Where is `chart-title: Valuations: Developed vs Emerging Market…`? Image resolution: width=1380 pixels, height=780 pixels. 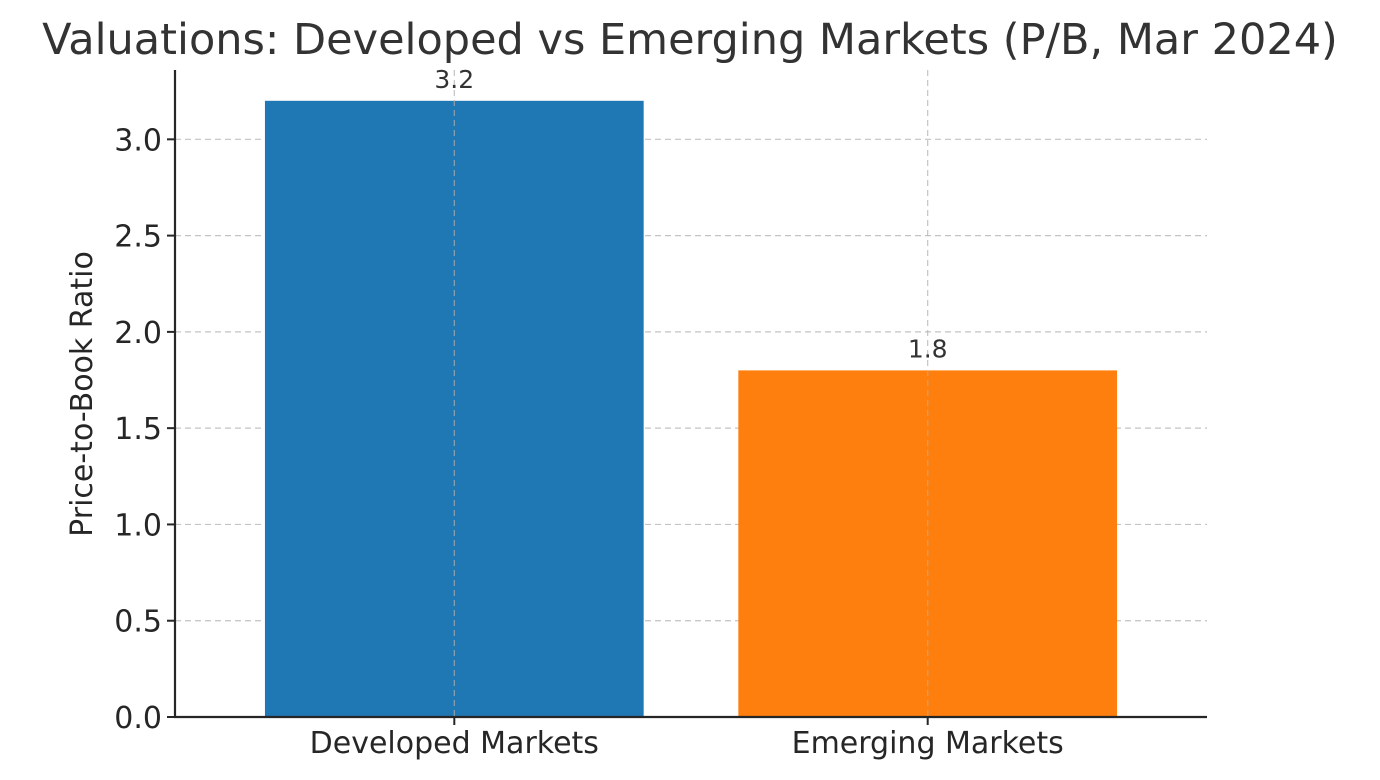
chart-title: Valuations: Developed vs Emerging Market… is located at coordinates (690, 40).